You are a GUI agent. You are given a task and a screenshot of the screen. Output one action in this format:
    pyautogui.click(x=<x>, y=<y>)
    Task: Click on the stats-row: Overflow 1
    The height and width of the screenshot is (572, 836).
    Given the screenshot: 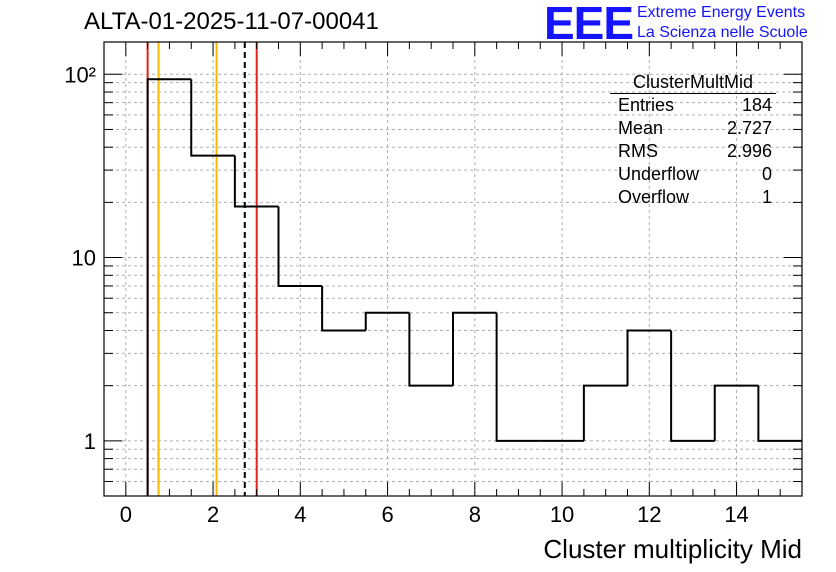 What is the action you would take?
    pyautogui.click(x=693, y=197)
    